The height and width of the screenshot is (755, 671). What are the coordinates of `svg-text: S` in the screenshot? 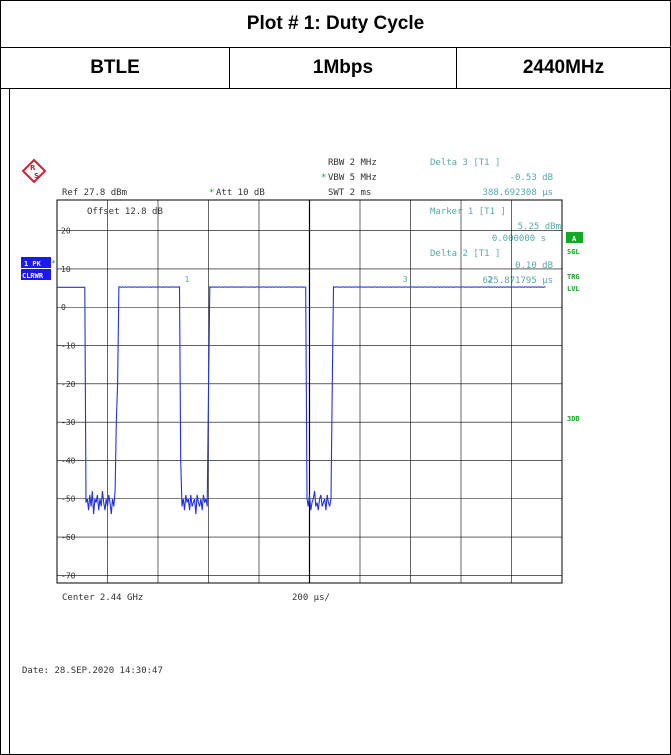 It's located at (36, 176).